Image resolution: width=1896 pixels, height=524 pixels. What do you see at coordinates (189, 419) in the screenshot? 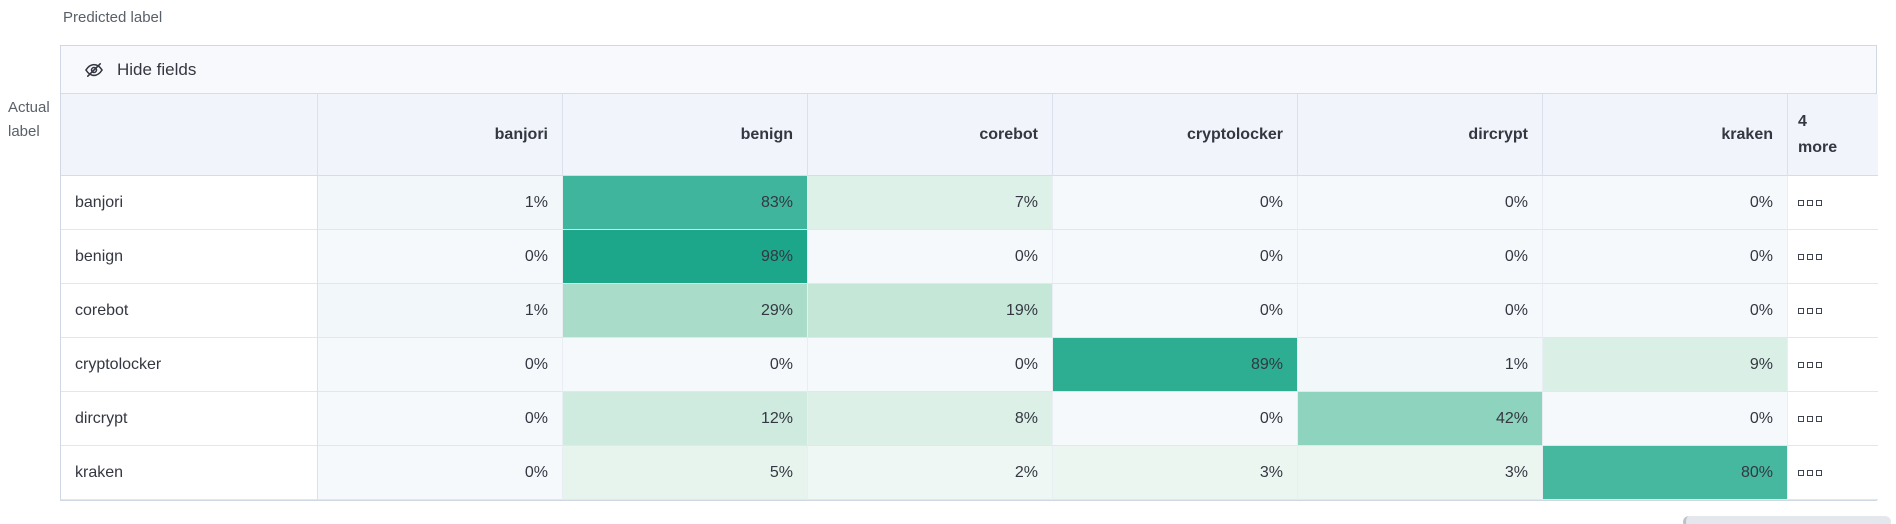
I see `row-label: dircrypt` at bounding box center [189, 419].